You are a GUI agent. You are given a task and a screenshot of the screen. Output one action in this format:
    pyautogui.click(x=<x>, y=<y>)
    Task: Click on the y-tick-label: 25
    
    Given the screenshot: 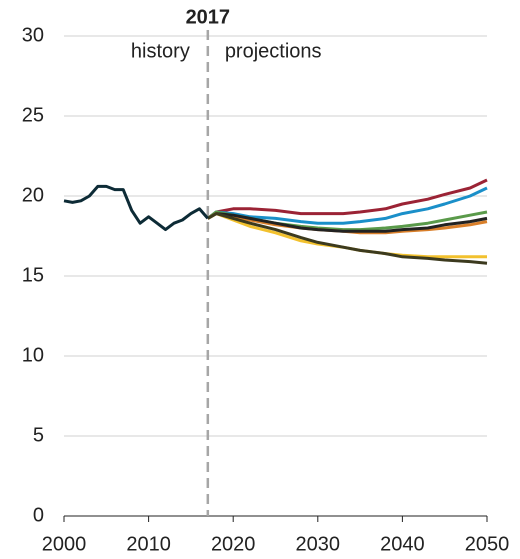 What is the action you would take?
    pyautogui.click(x=33, y=115)
    